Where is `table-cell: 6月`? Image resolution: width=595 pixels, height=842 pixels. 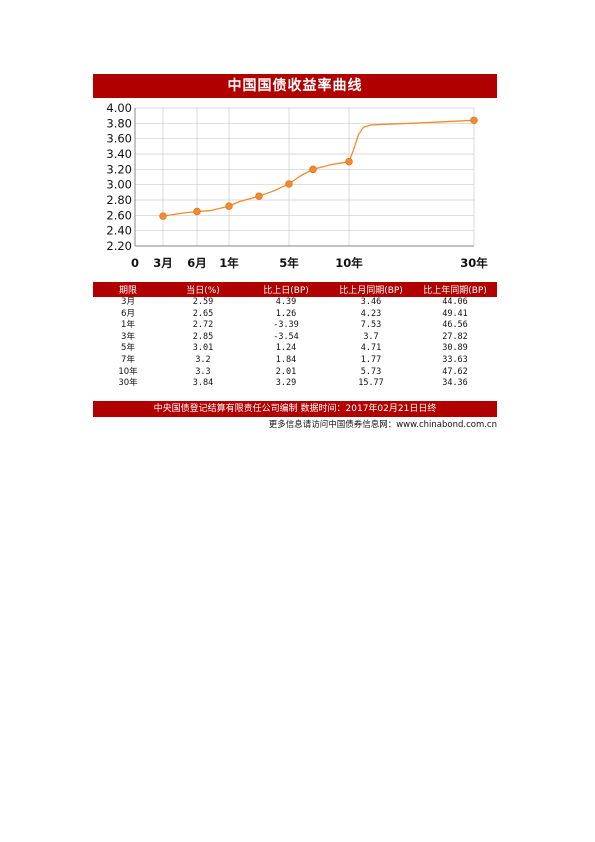
table-cell: 6月 is located at coordinates (128, 313).